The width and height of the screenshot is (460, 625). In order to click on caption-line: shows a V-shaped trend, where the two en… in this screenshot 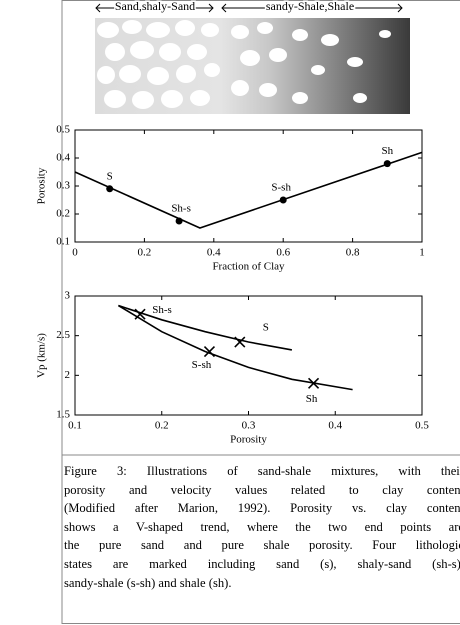, I will do `click(262, 526)`.